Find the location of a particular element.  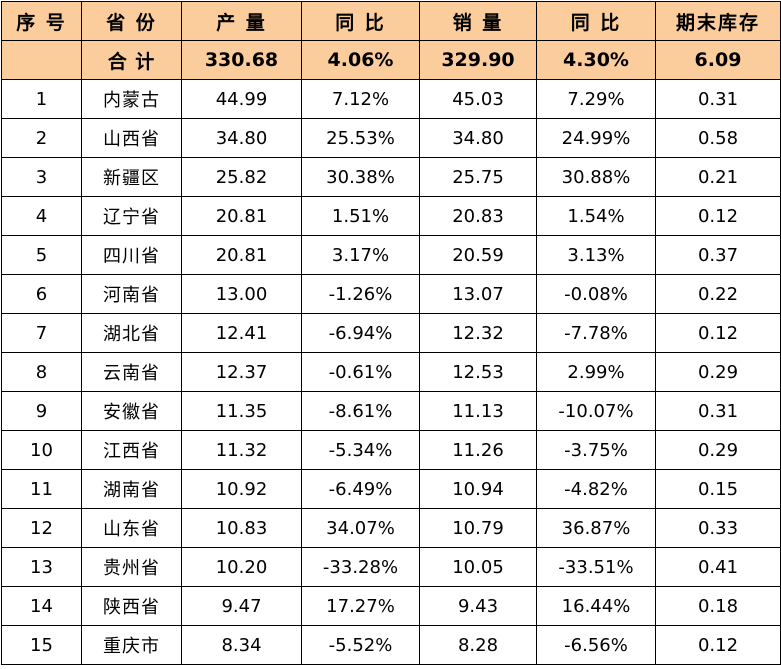

inventory-cell: 0.22 is located at coordinates (718, 294).